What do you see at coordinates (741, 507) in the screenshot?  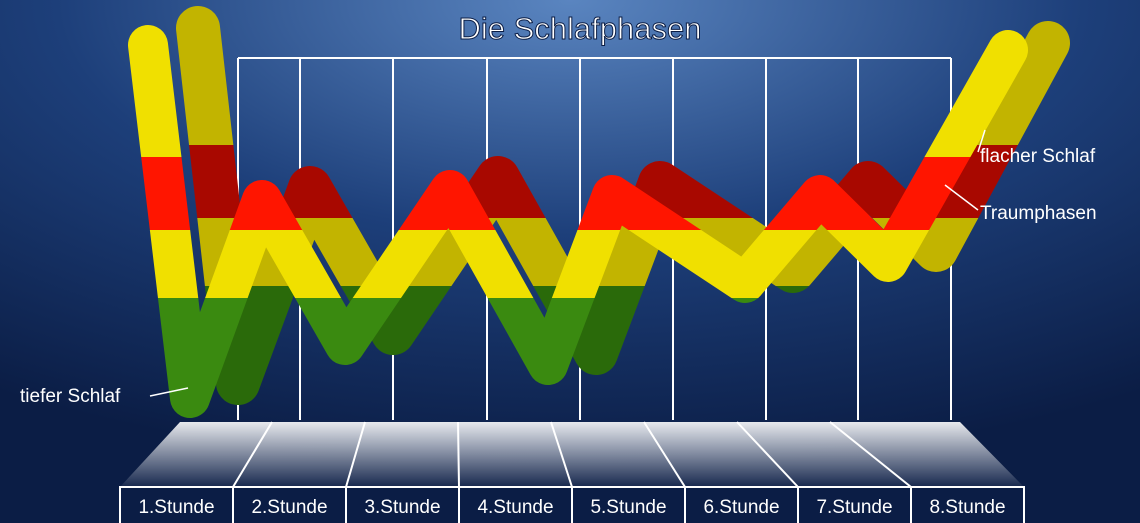 I see `hour-label: 6.Stunde` at bounding box center [741, 507].